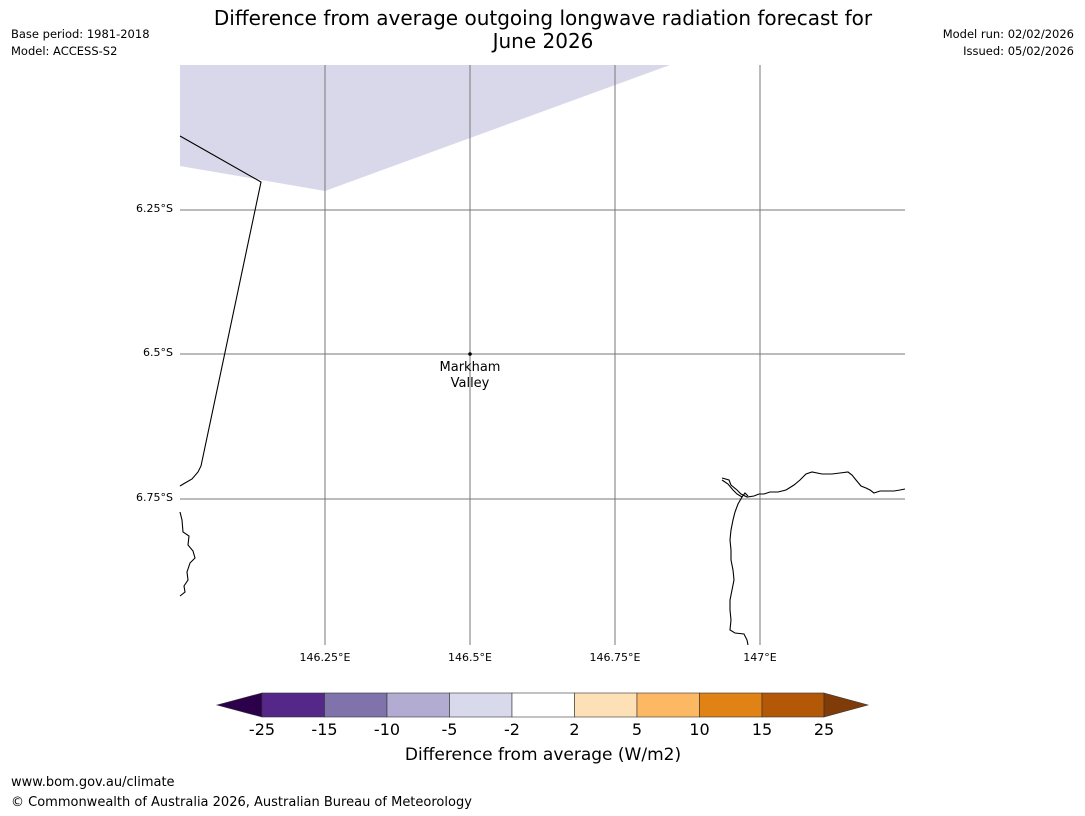 The image size is (1085, 816). What do you see at coordinates (543, 41) in the screenshot?
I see `title-line-2: June 2026` at bounding box center [543, 41].